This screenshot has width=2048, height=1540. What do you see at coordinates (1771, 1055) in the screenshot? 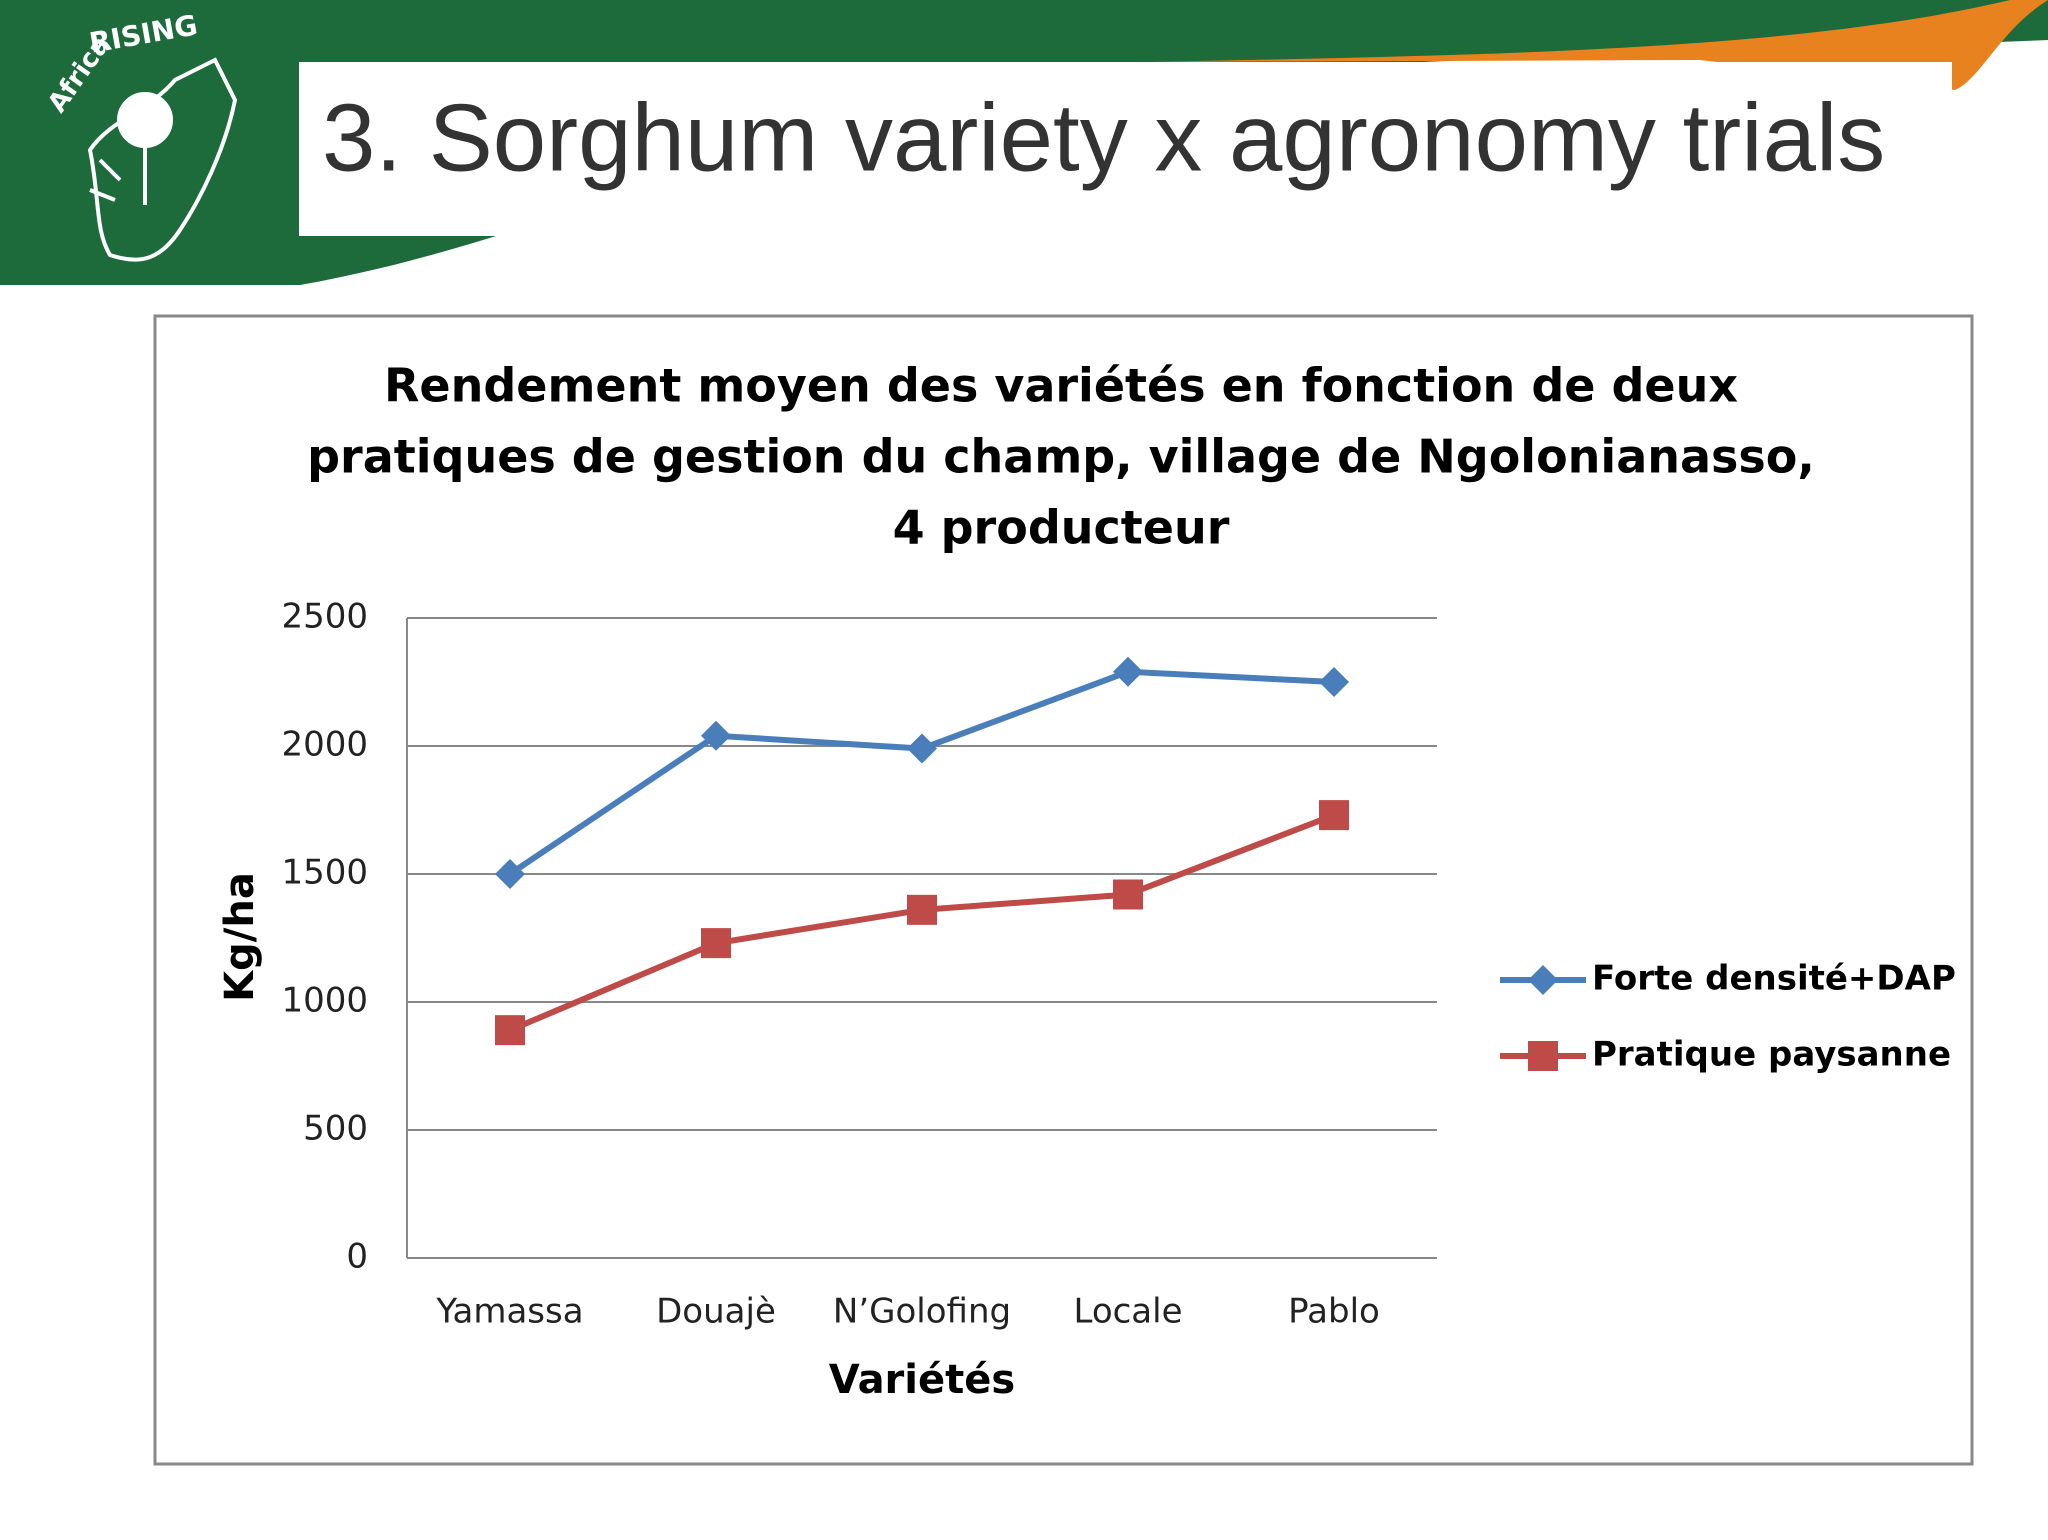
I see `legend-label: Pratique paysanne` at bounding box center [1771, 1055].